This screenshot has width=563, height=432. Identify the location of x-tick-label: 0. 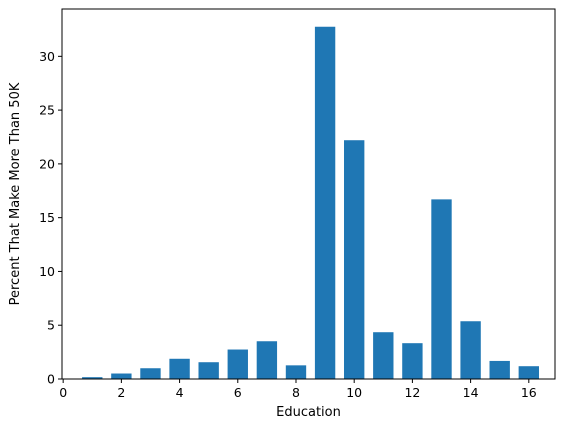
(63, 392).